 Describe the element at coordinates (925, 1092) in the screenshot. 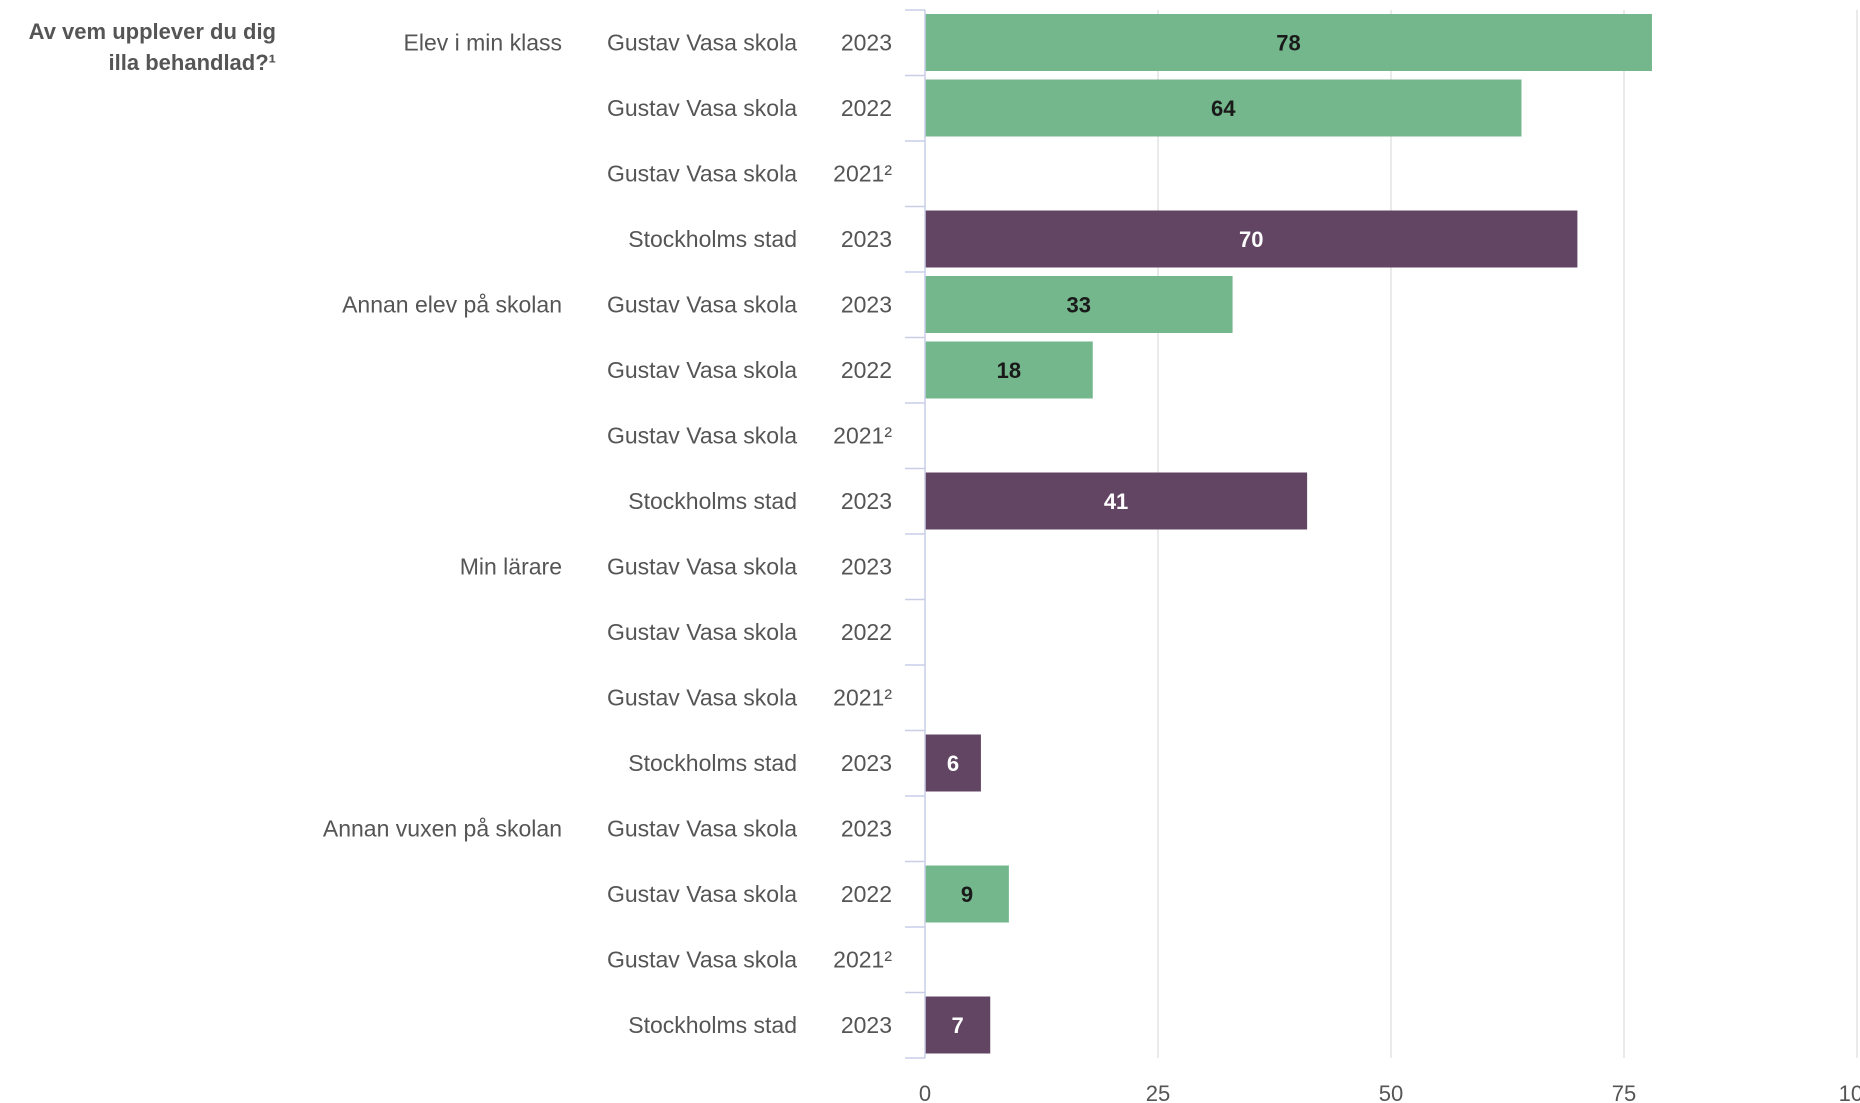

I see `x-tick-label: 0` at that location.